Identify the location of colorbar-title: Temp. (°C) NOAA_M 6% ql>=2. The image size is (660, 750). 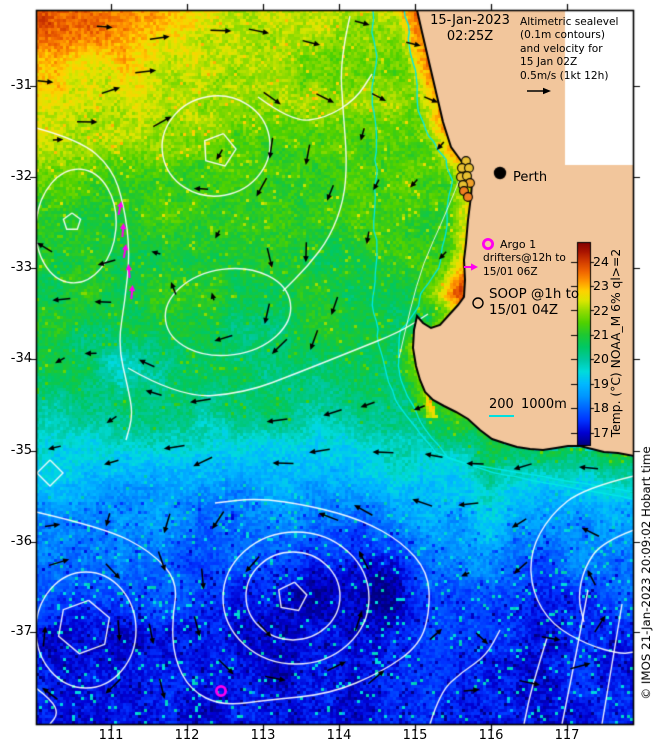
(616, 343).